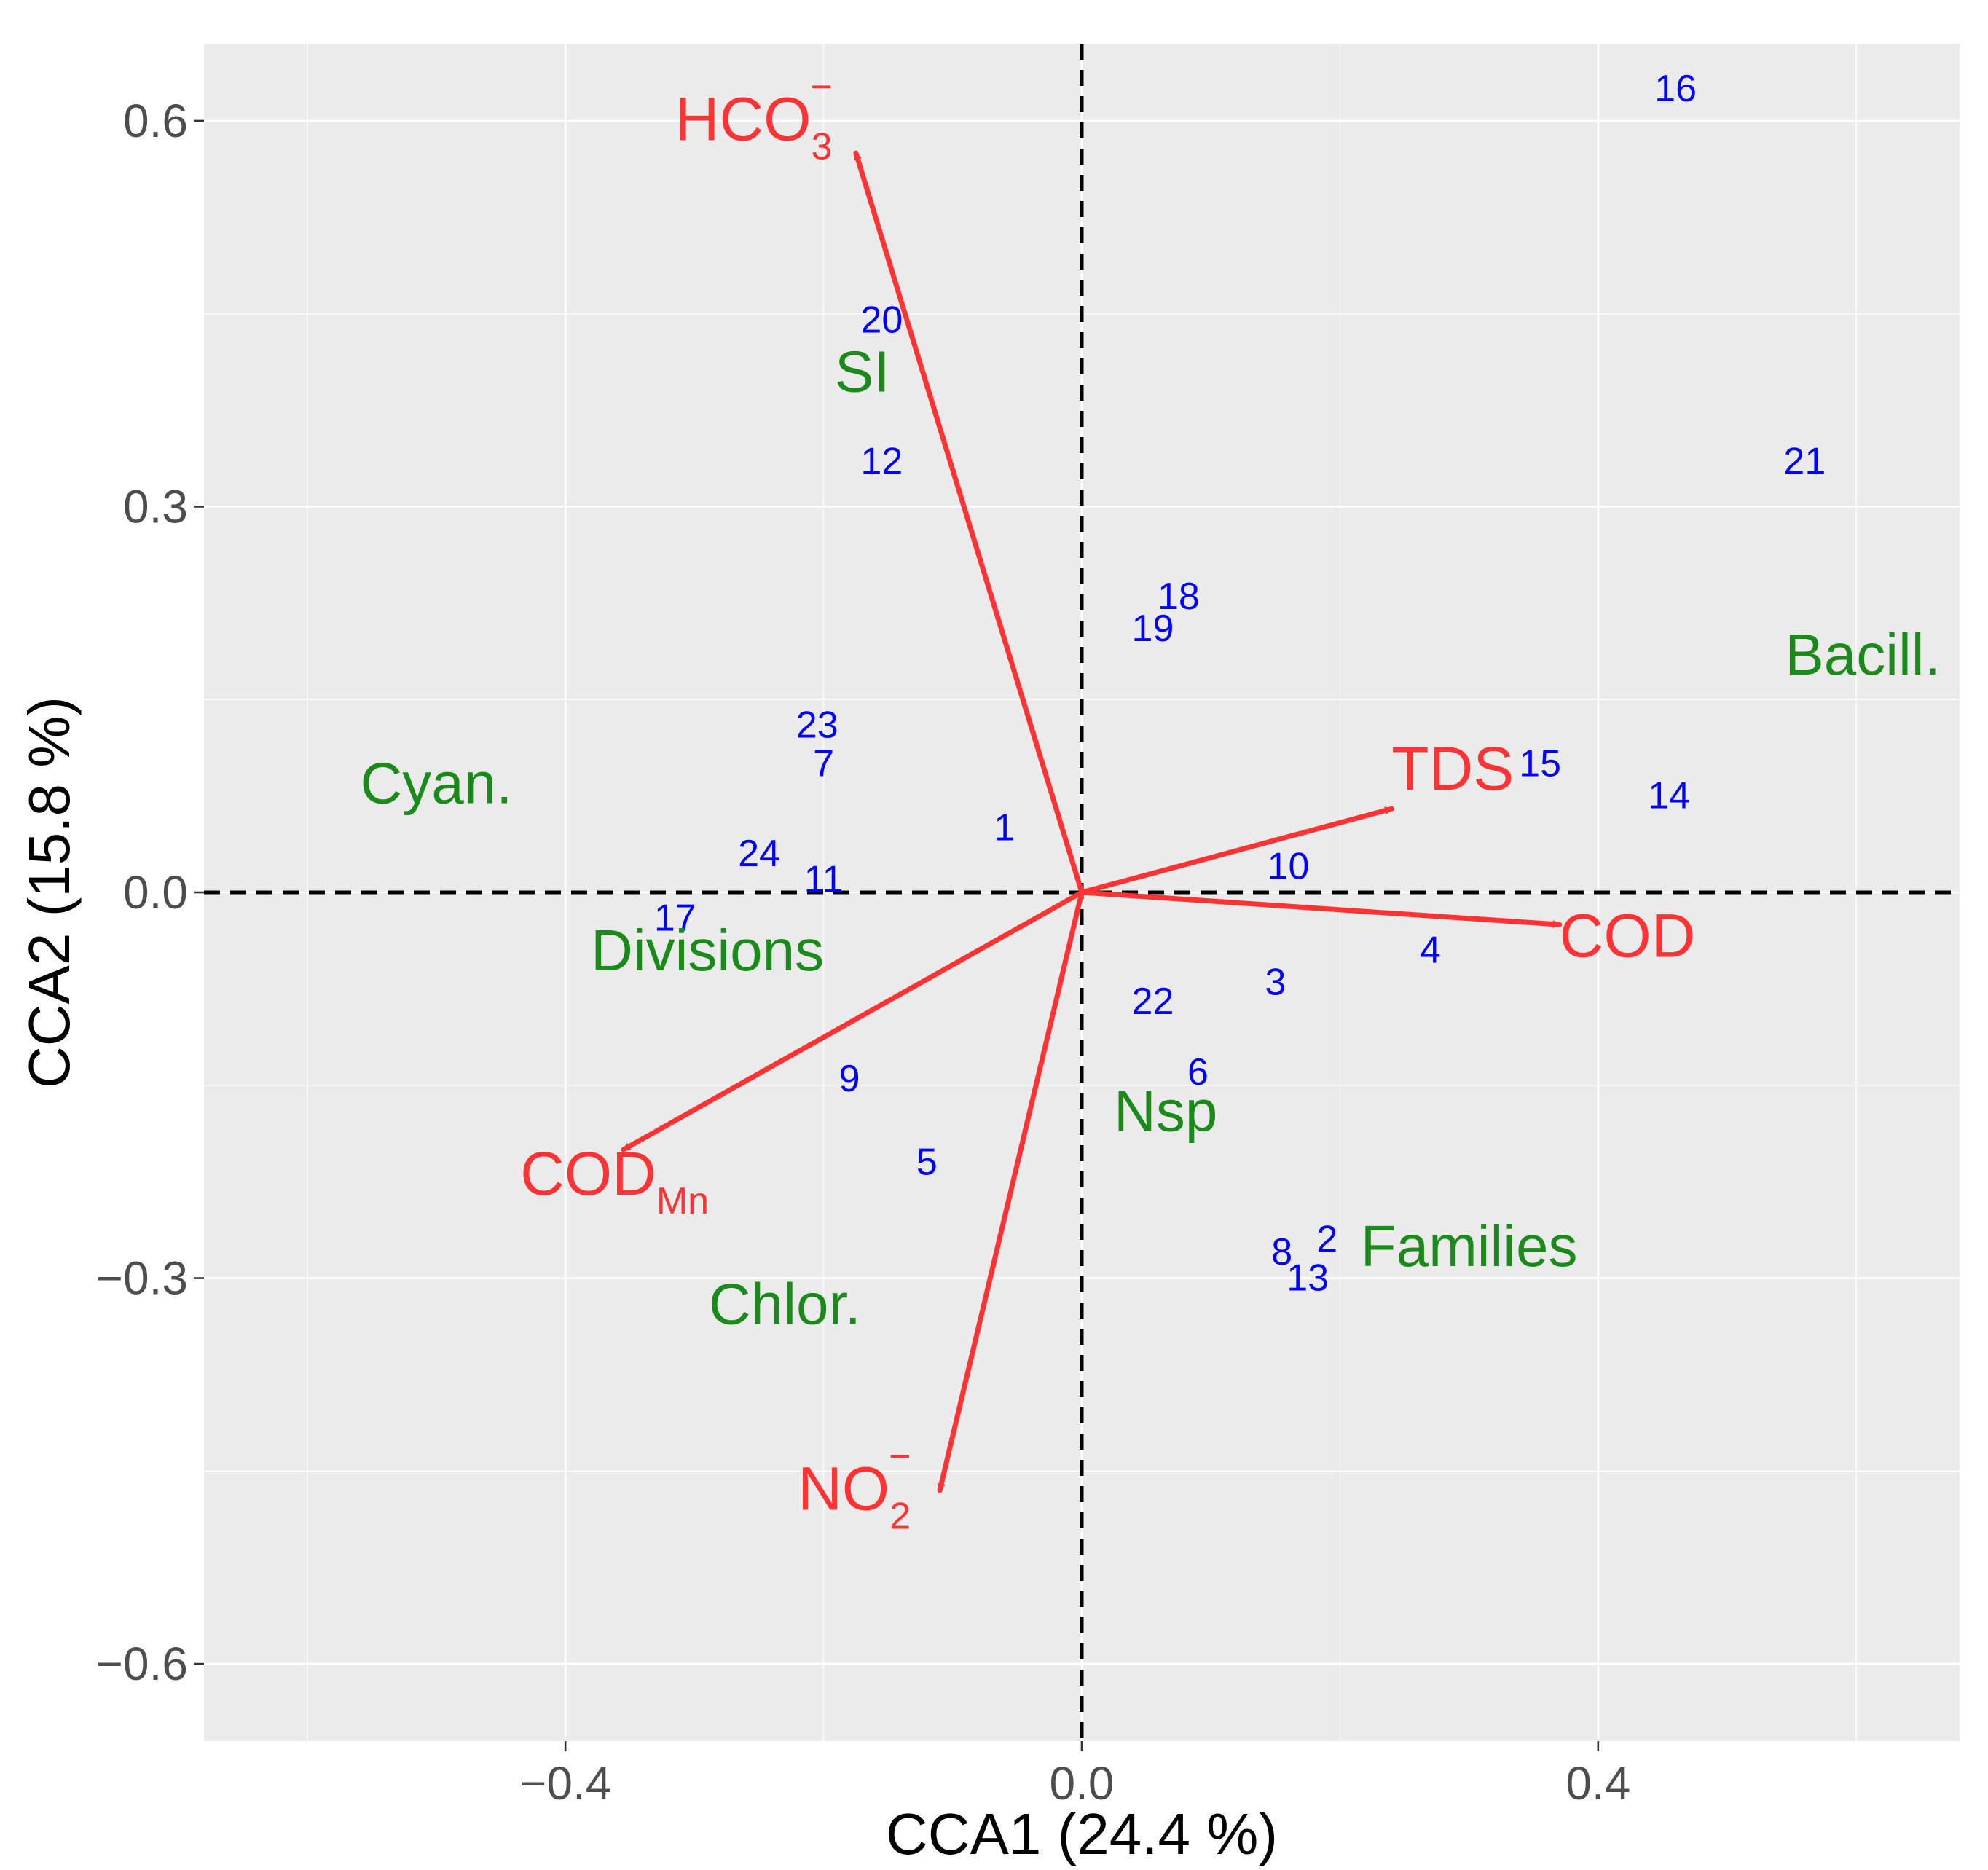 The width and height of the screenshot is (1988, 1870). I want to click on site-label: 16, so click(1675, 89).